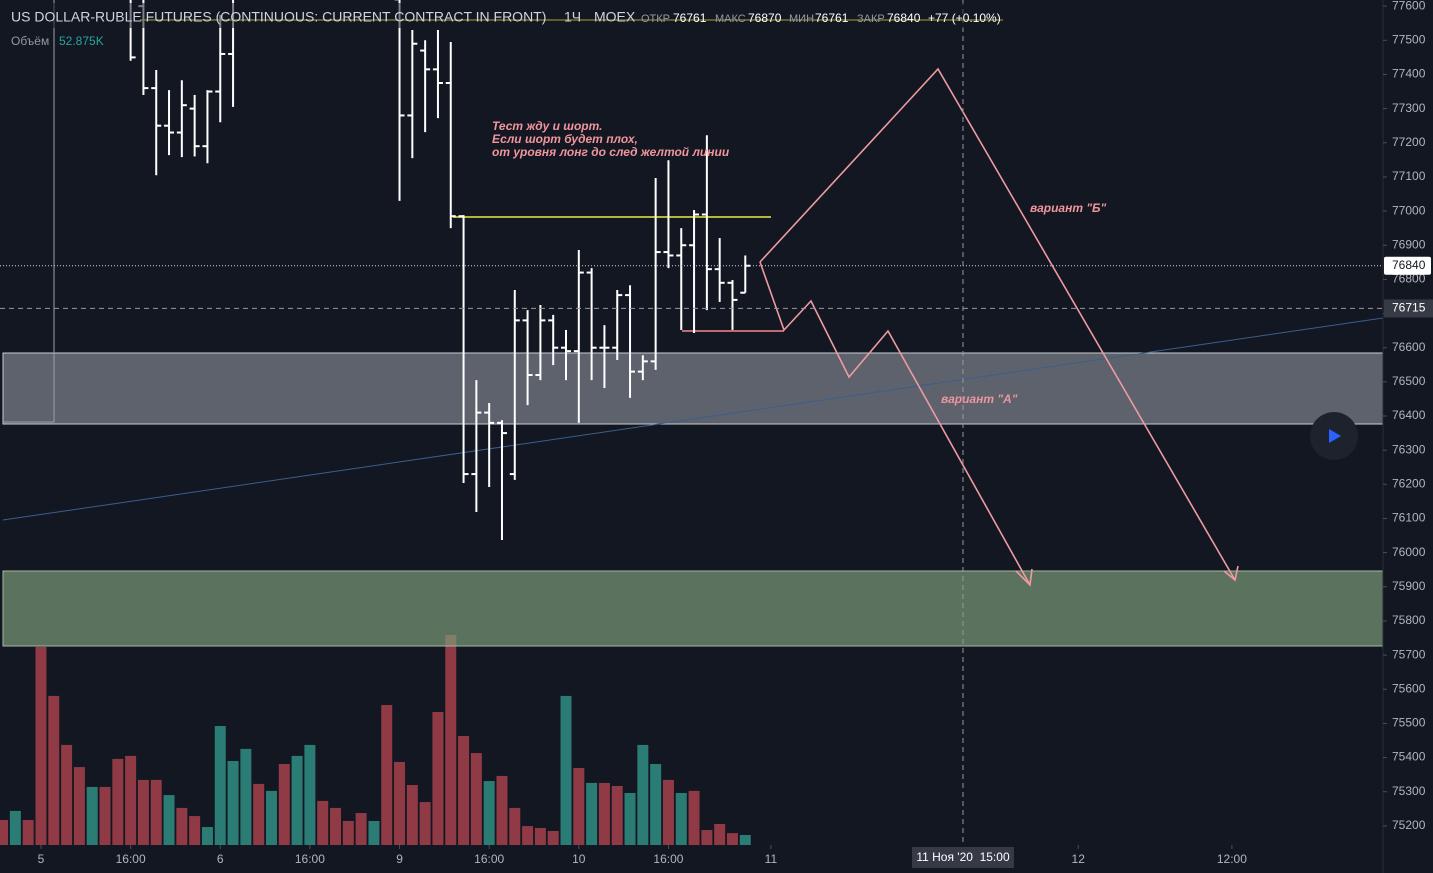  Describe the element at coordinates (1409, 518) in the screenshot. I see `y-tick-label: 76100` at that location.